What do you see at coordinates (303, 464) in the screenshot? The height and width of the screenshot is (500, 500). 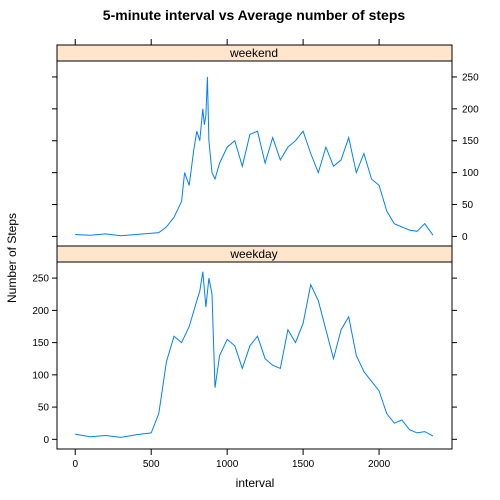 I see `x-tick-label: 1500` at bounding box center [303, 464].